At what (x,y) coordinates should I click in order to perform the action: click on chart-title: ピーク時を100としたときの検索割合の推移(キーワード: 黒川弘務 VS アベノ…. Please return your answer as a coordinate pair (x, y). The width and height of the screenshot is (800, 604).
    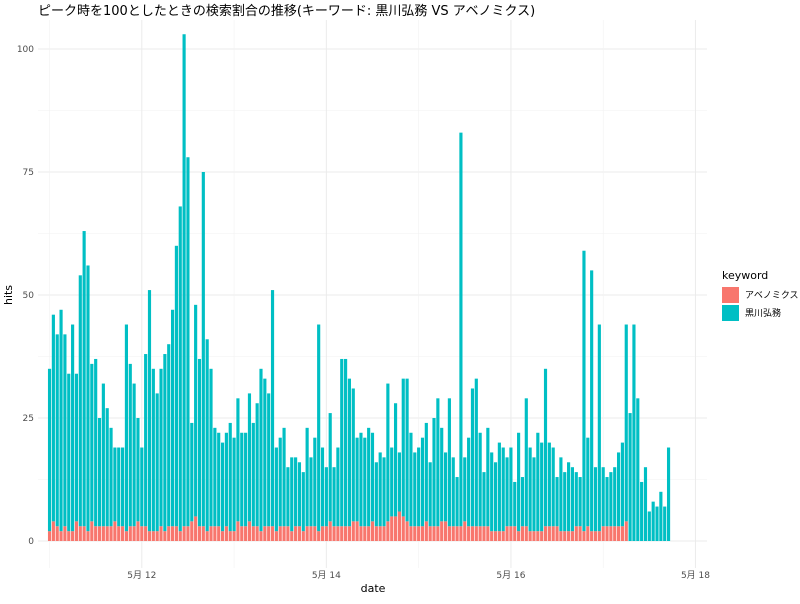
    Looking at the image, I should click on (286, 11).